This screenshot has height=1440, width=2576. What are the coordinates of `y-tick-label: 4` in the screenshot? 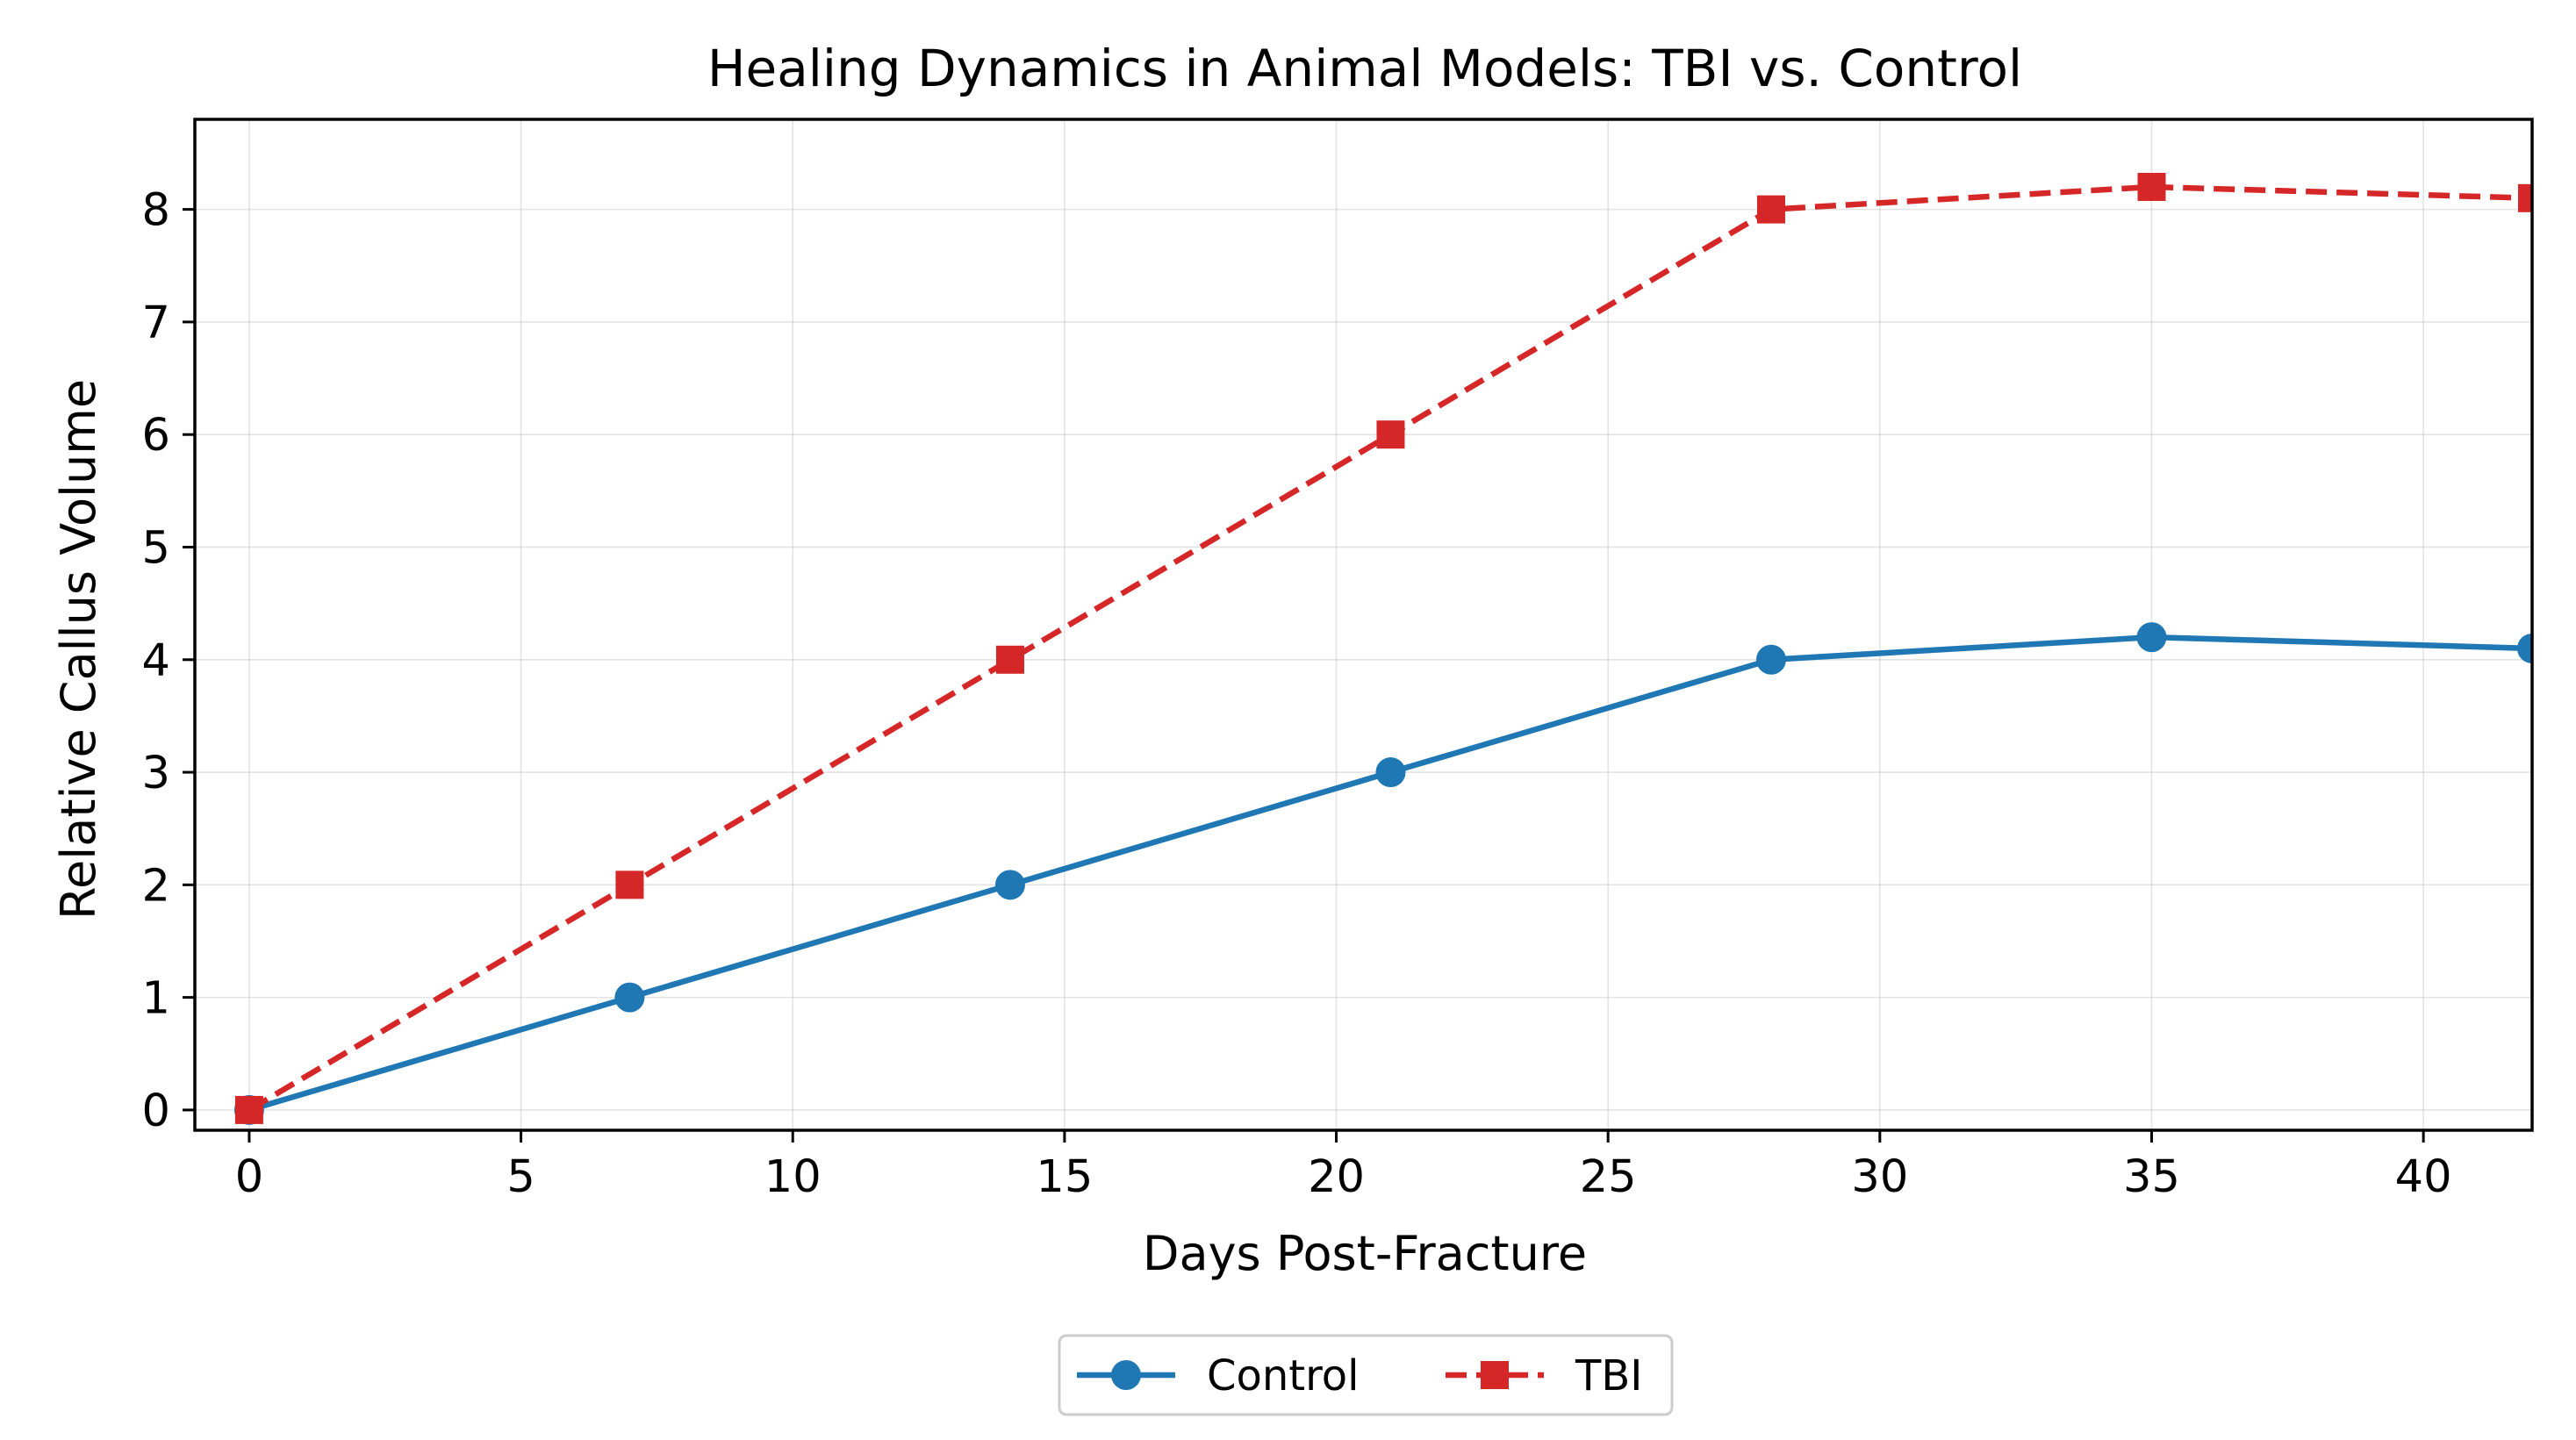 It's located at (156, 661).